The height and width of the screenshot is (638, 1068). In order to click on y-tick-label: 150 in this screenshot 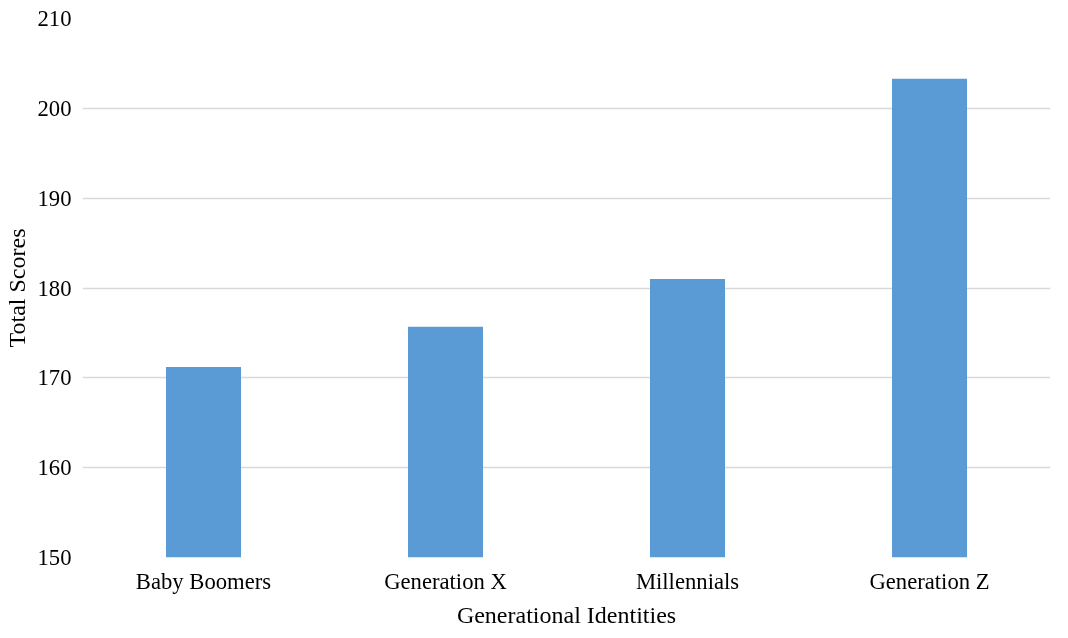, I will do `click(54, 557)`.